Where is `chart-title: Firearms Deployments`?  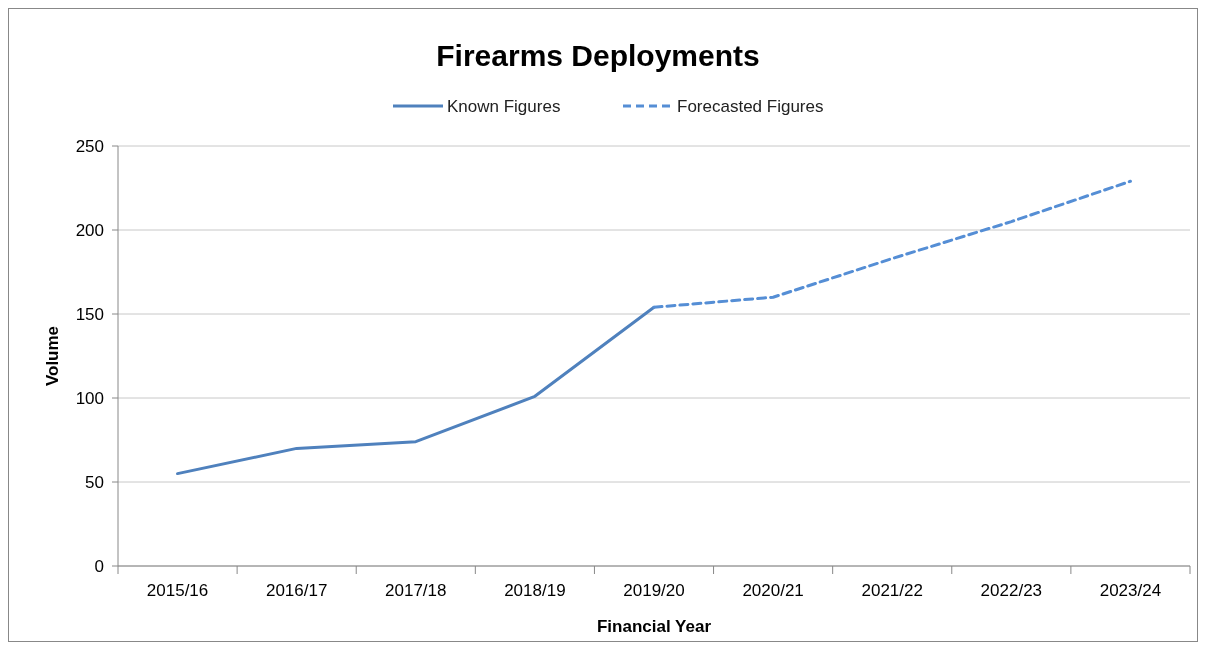 chart-title: Firearms Deployments is located at coordinates (598, 55).